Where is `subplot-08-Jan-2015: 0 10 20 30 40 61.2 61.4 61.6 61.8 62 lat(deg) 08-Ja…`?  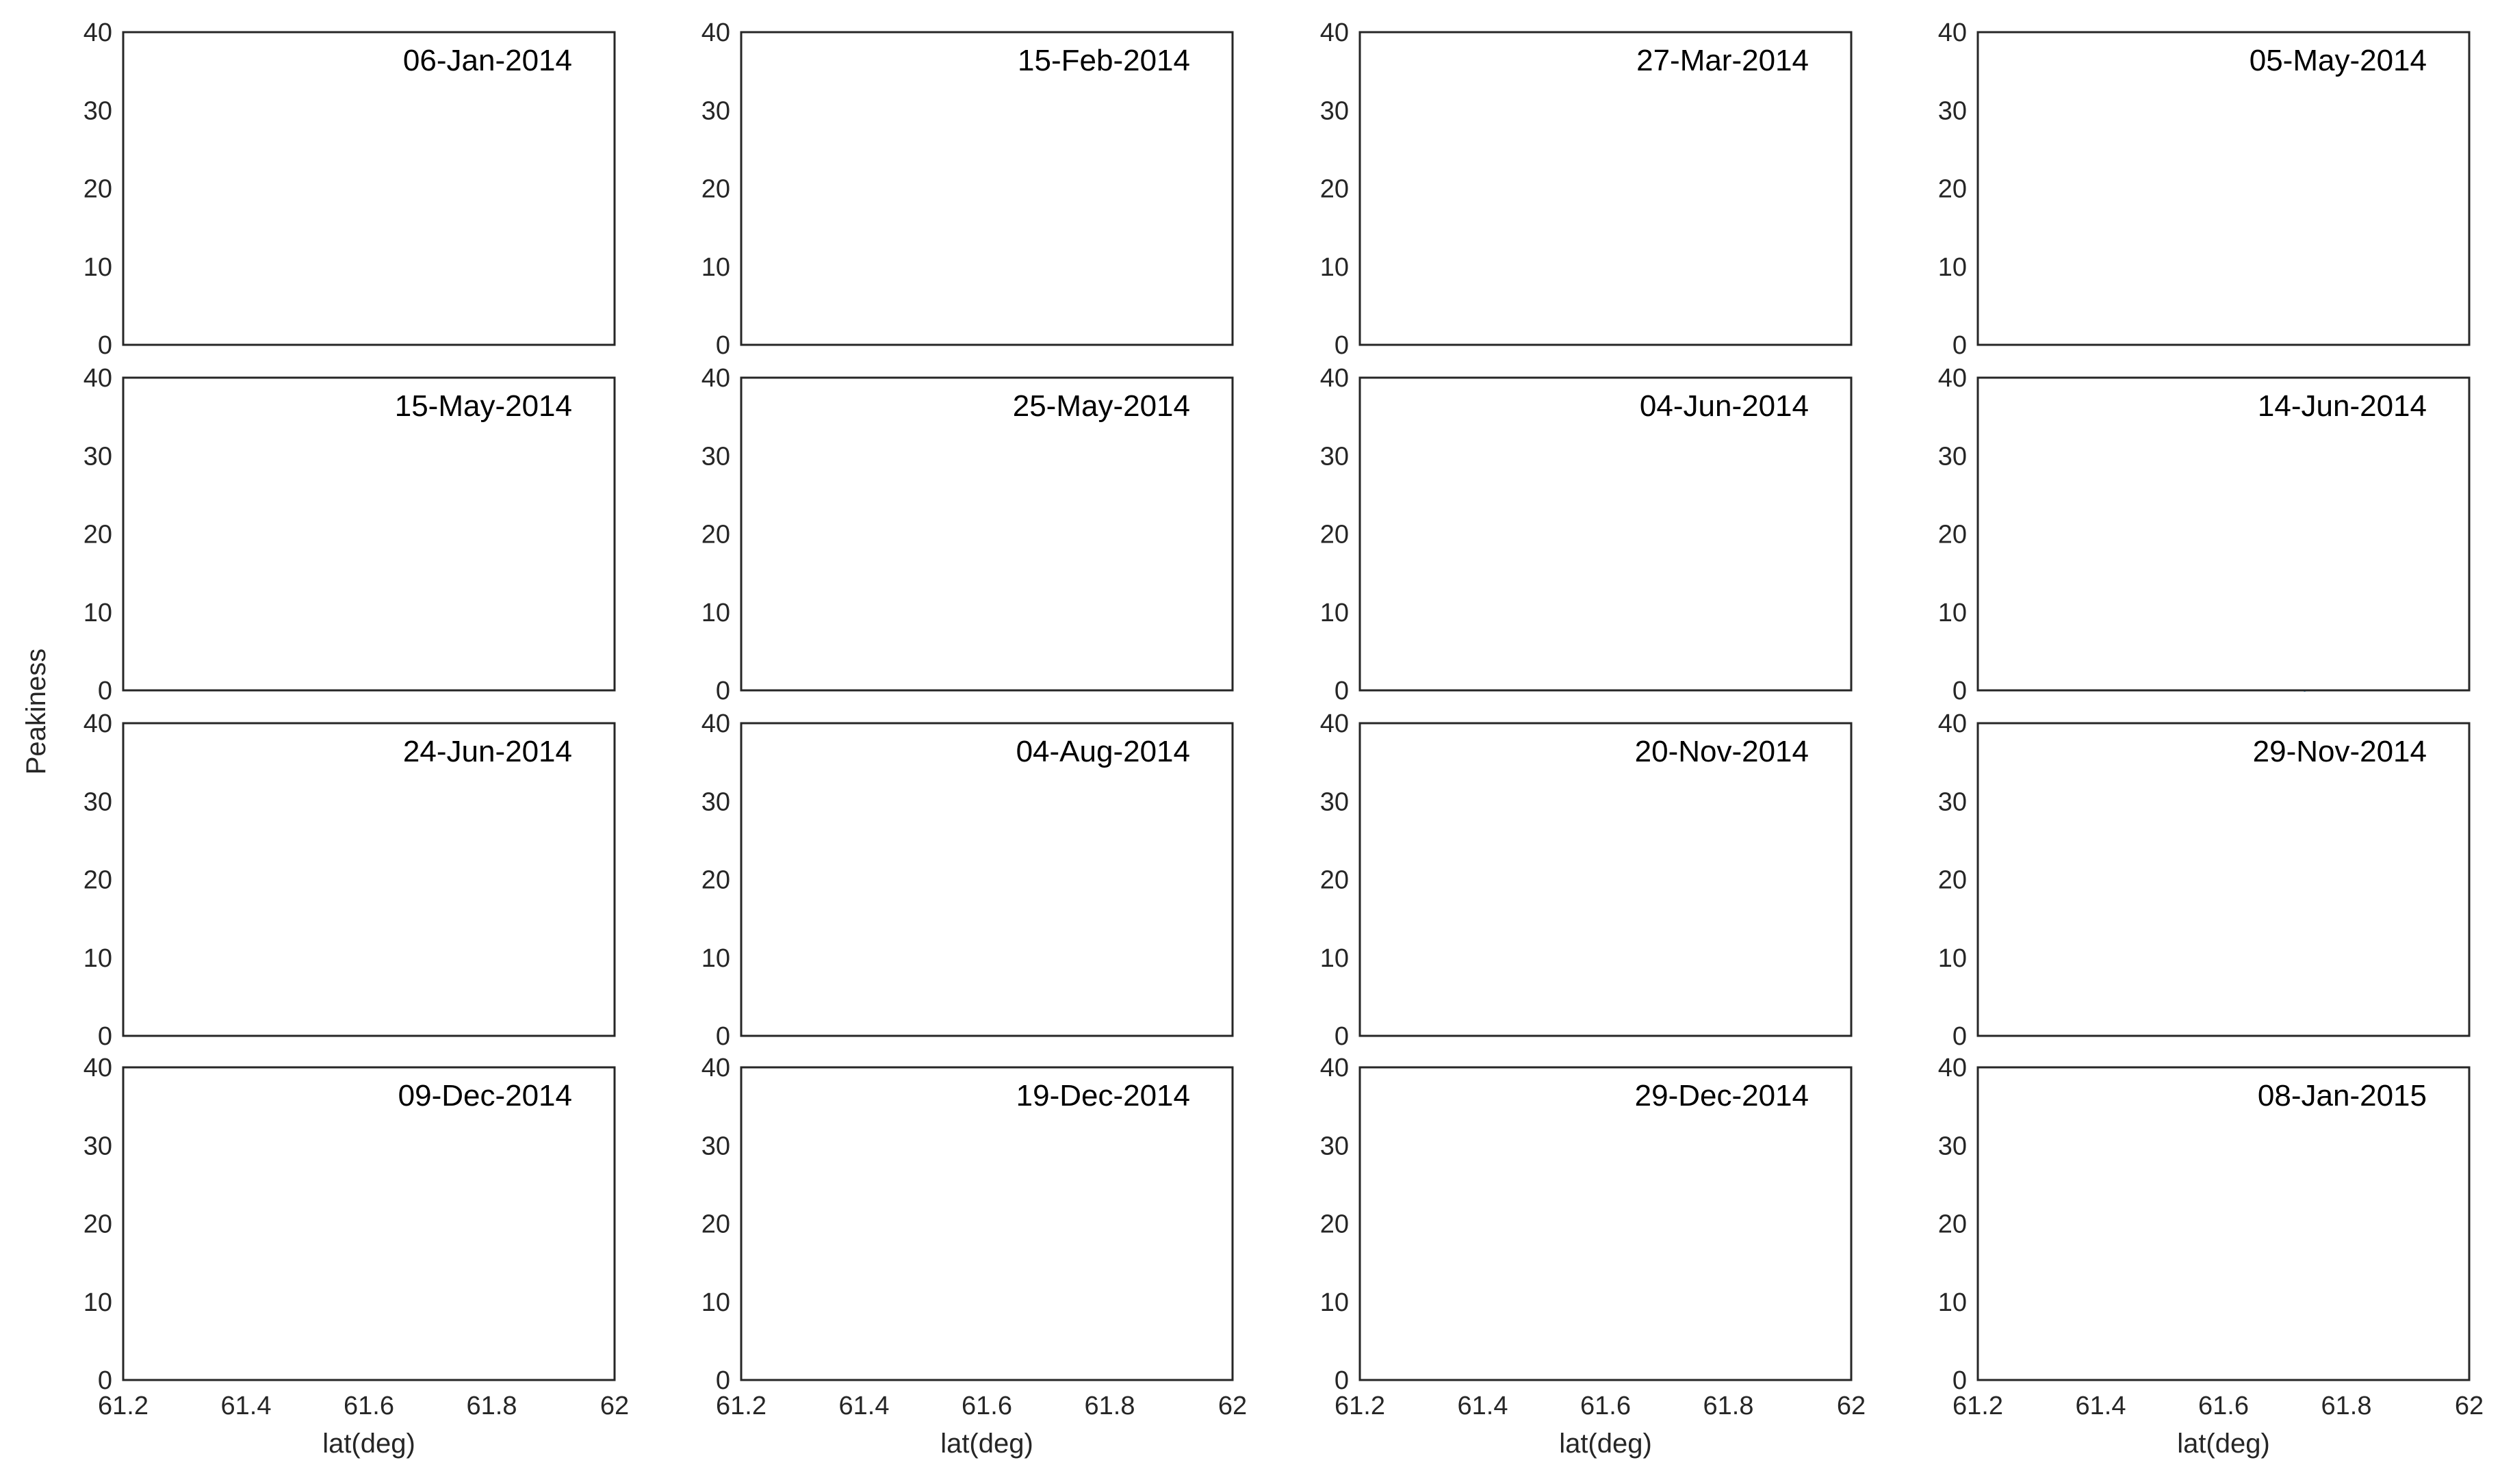
subplot-08-Jan-2015: 0 10 20 30 40 61.2 61.4 61.6 61.8 62 lat(deg) 08-Ja… is located at coordinates (2211, 1256).